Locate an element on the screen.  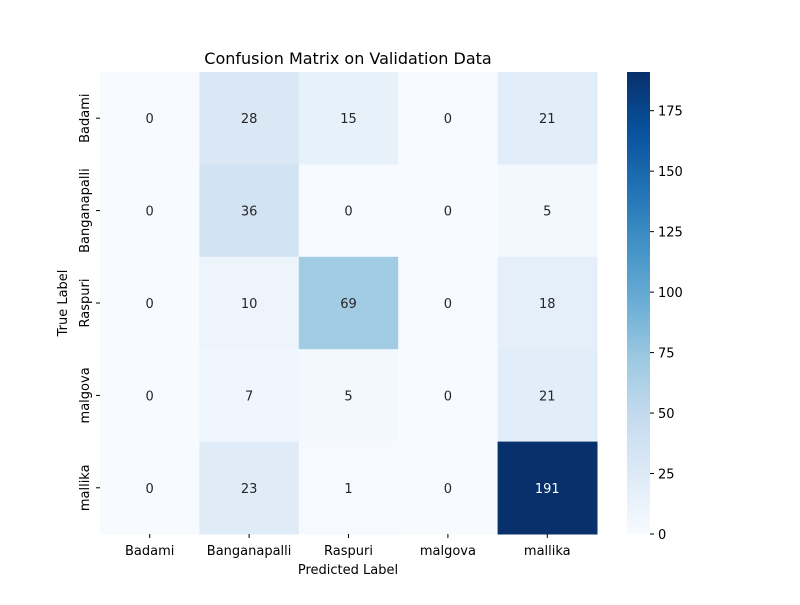
x-tick-label: Banganapalli is located at coordinates (249, 551).